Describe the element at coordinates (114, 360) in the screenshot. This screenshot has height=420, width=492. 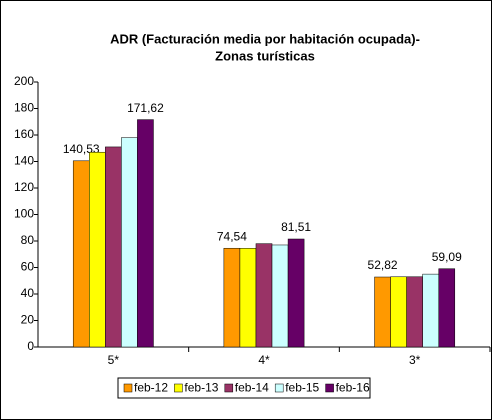
I see `x-tick-label: 5*` at that location.